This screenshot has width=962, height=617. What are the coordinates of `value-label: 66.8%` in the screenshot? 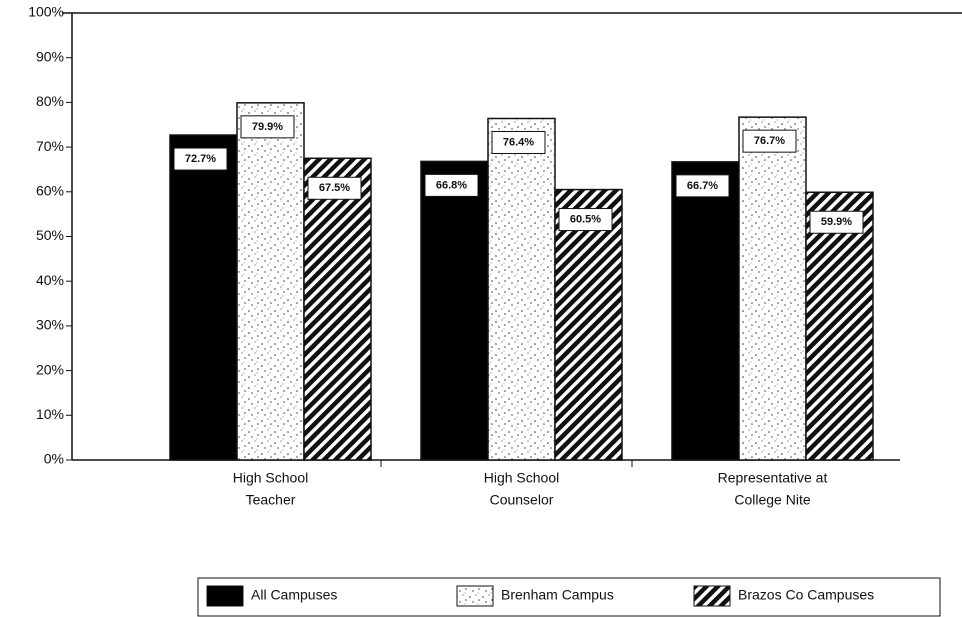 It's located at (451, 185).